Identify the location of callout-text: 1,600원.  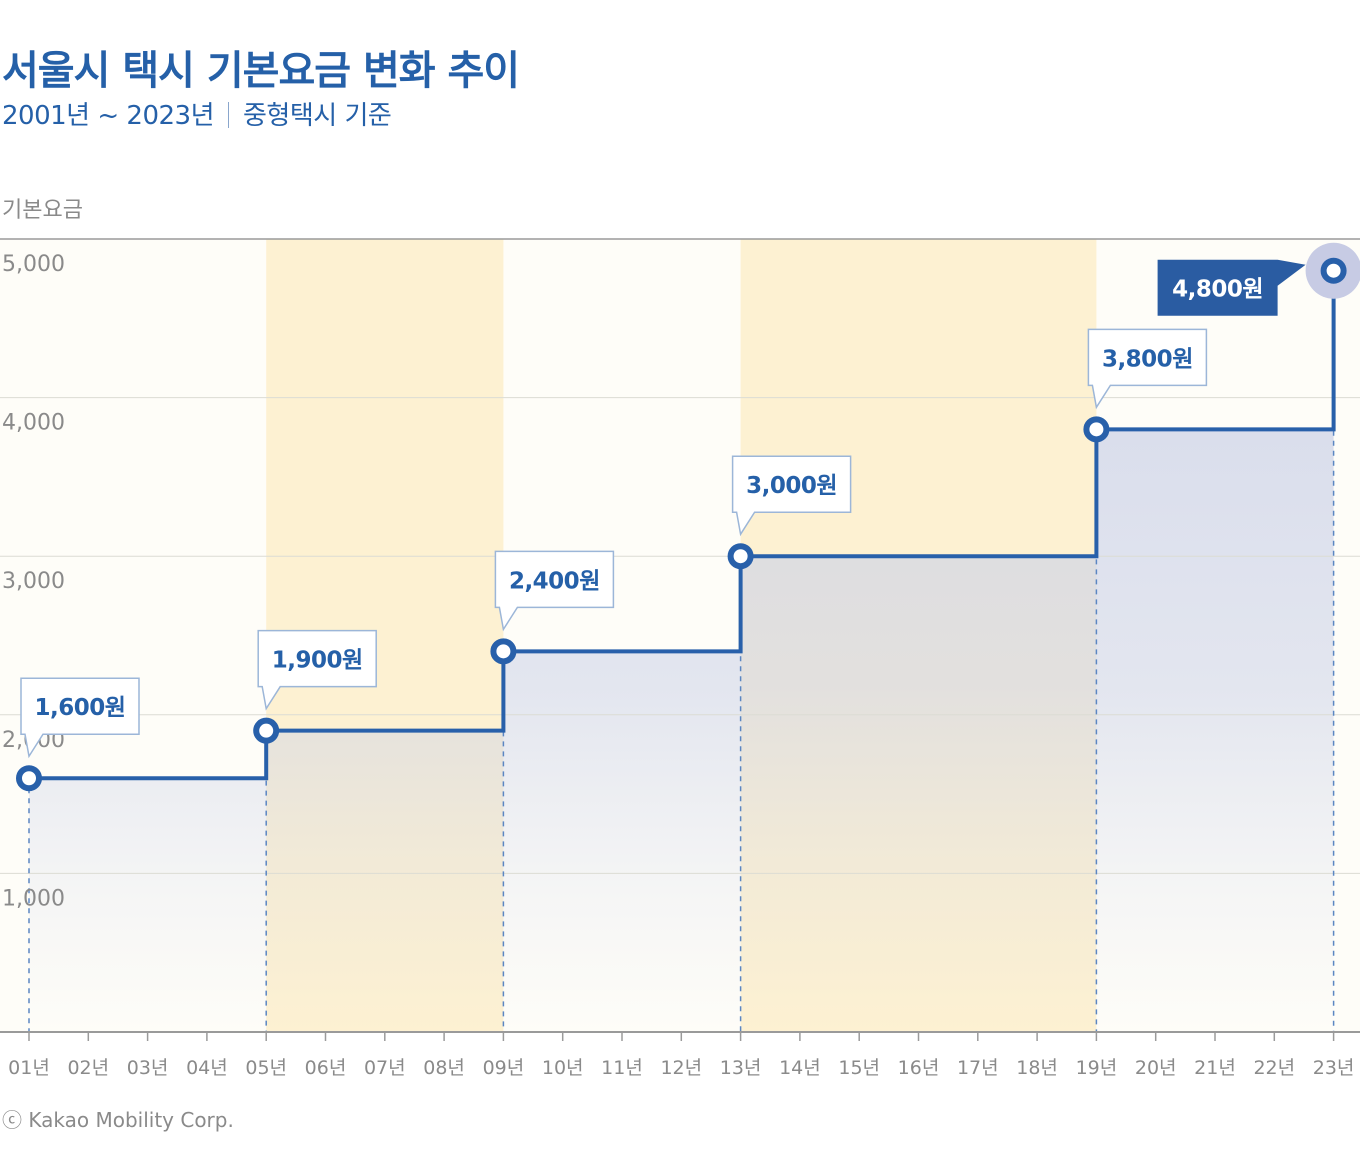
(80, 708).